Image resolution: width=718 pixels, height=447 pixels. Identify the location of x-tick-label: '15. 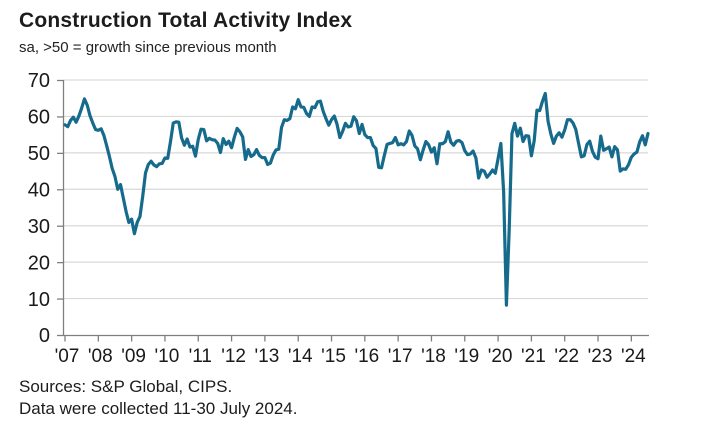
(333, 356).